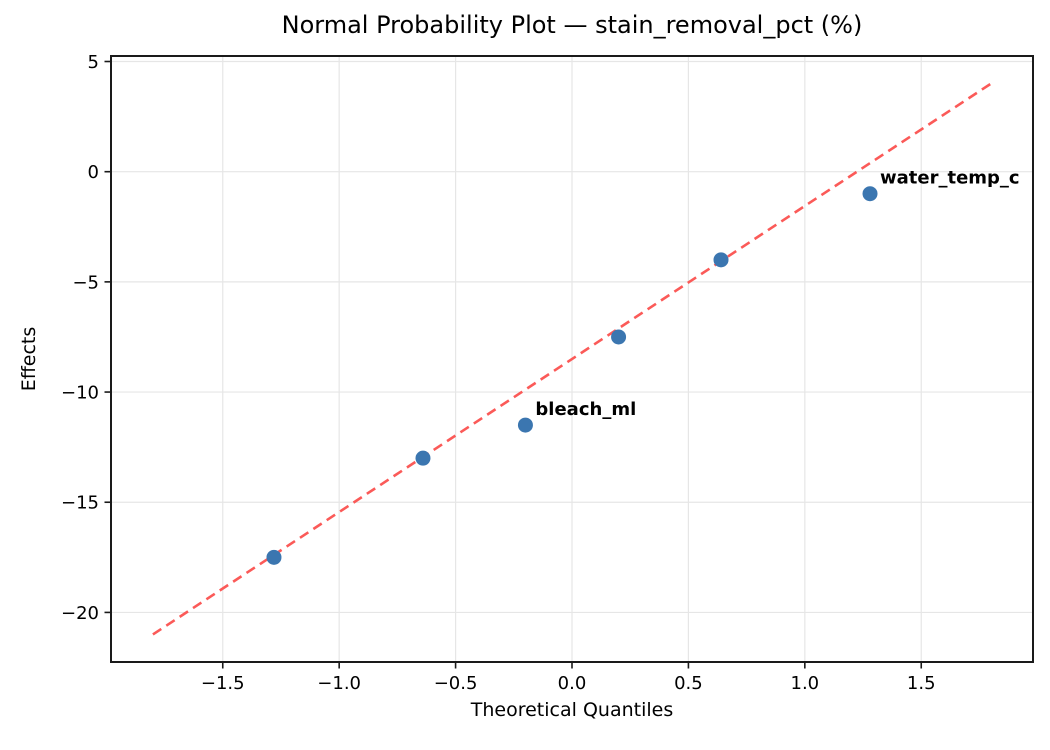 The height and width of the screenshot is (750, 1050). Describe the element at coordinates (80, 393) in the screenshot. I see `y-tick-label: −10` at that location.